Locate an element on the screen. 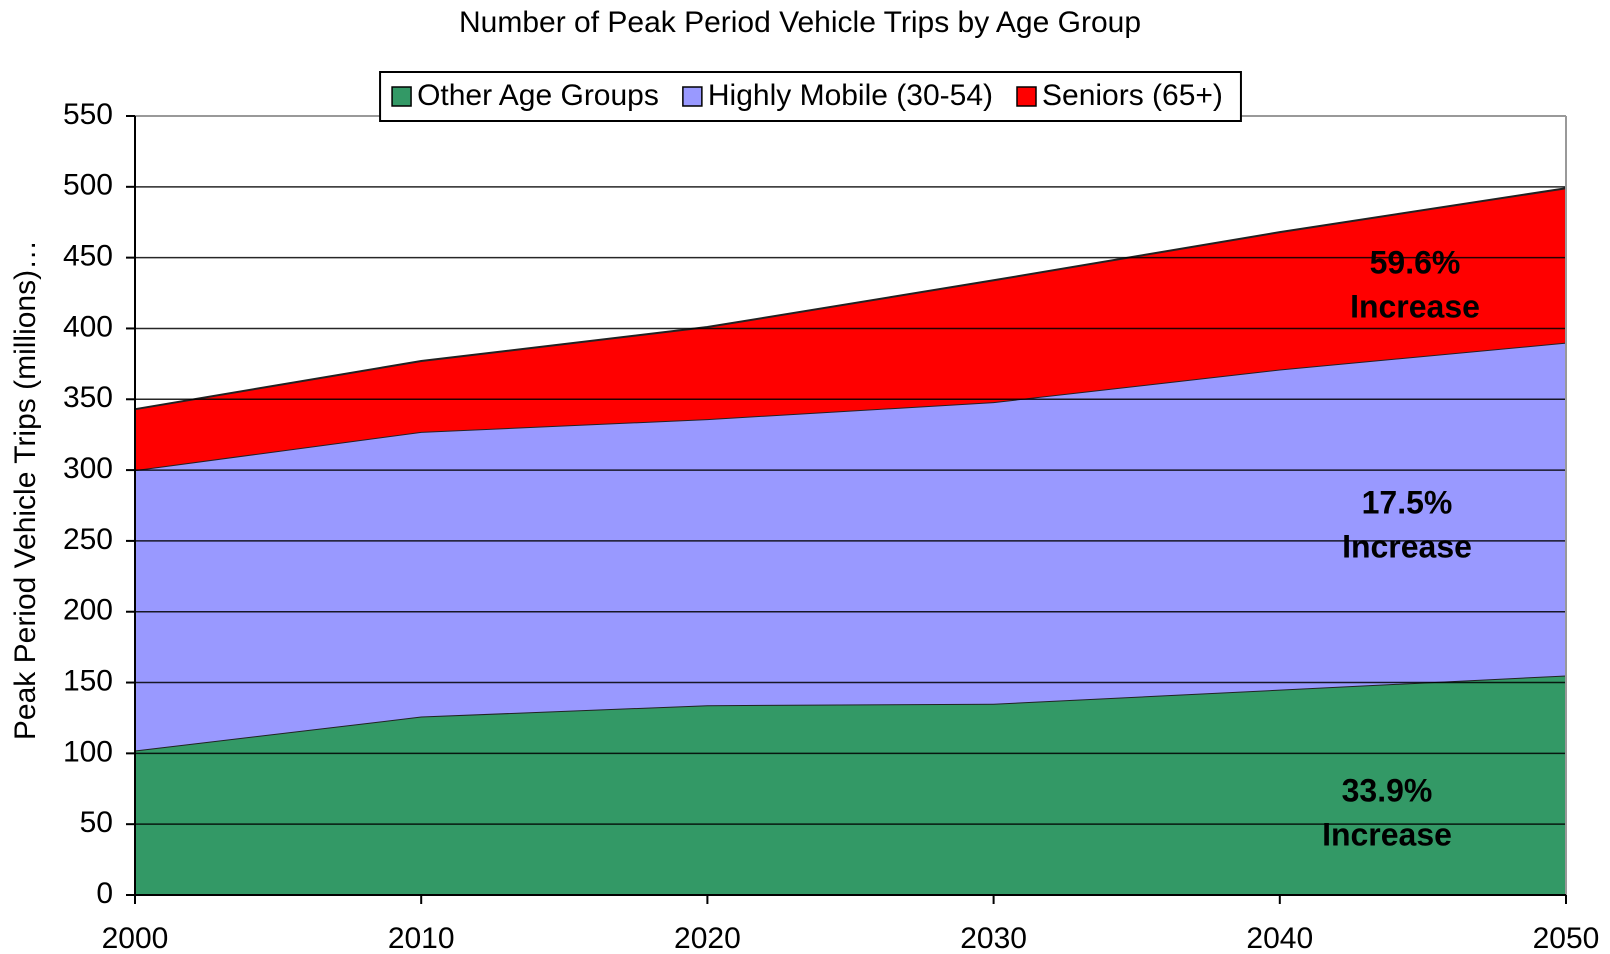  y-tick-label: 400 is located at coordinates (88, 326).